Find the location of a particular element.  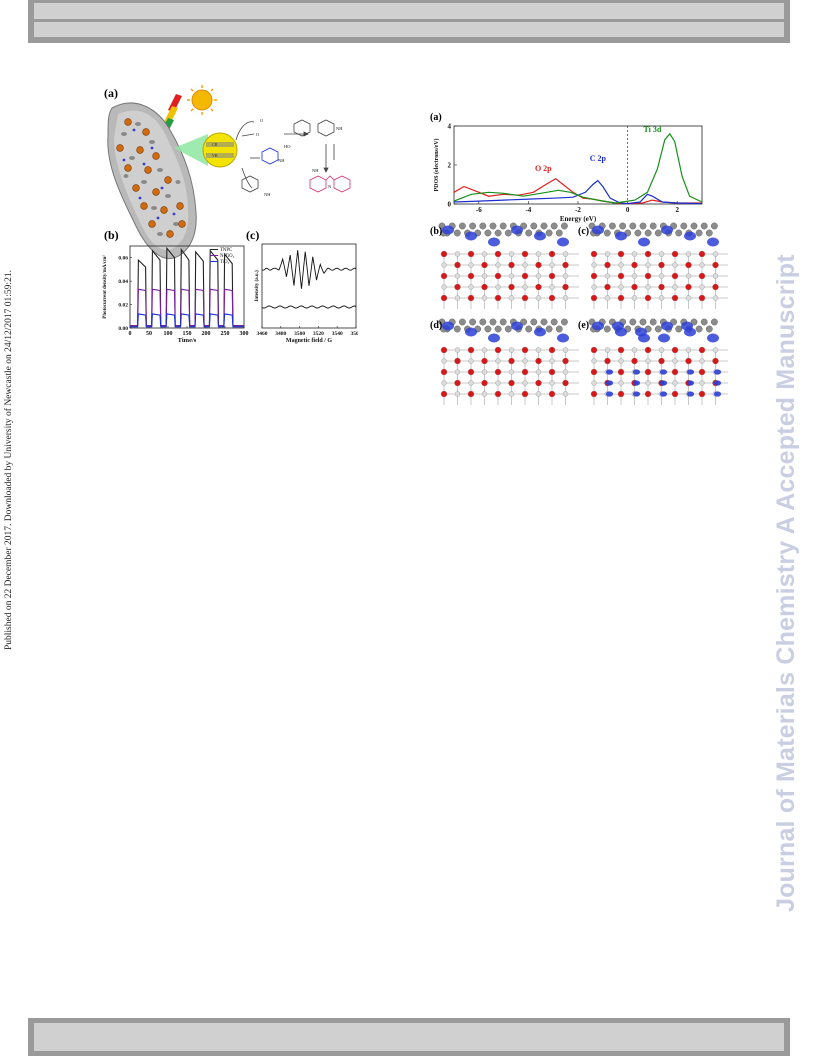

y-tick-label: 0.00 is located at coordinates (123, 329).